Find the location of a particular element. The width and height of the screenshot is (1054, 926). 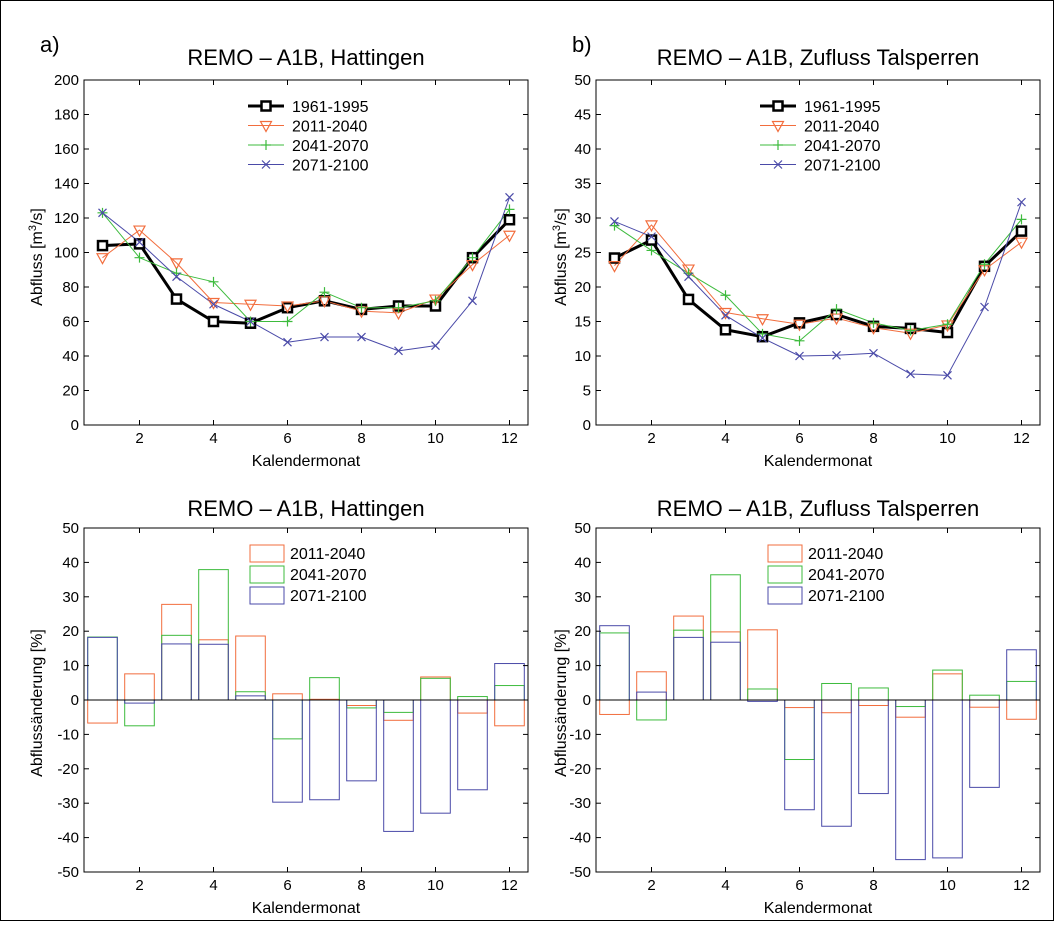

legend-swatch-2041-2070 is located at coordinates (785, 574).